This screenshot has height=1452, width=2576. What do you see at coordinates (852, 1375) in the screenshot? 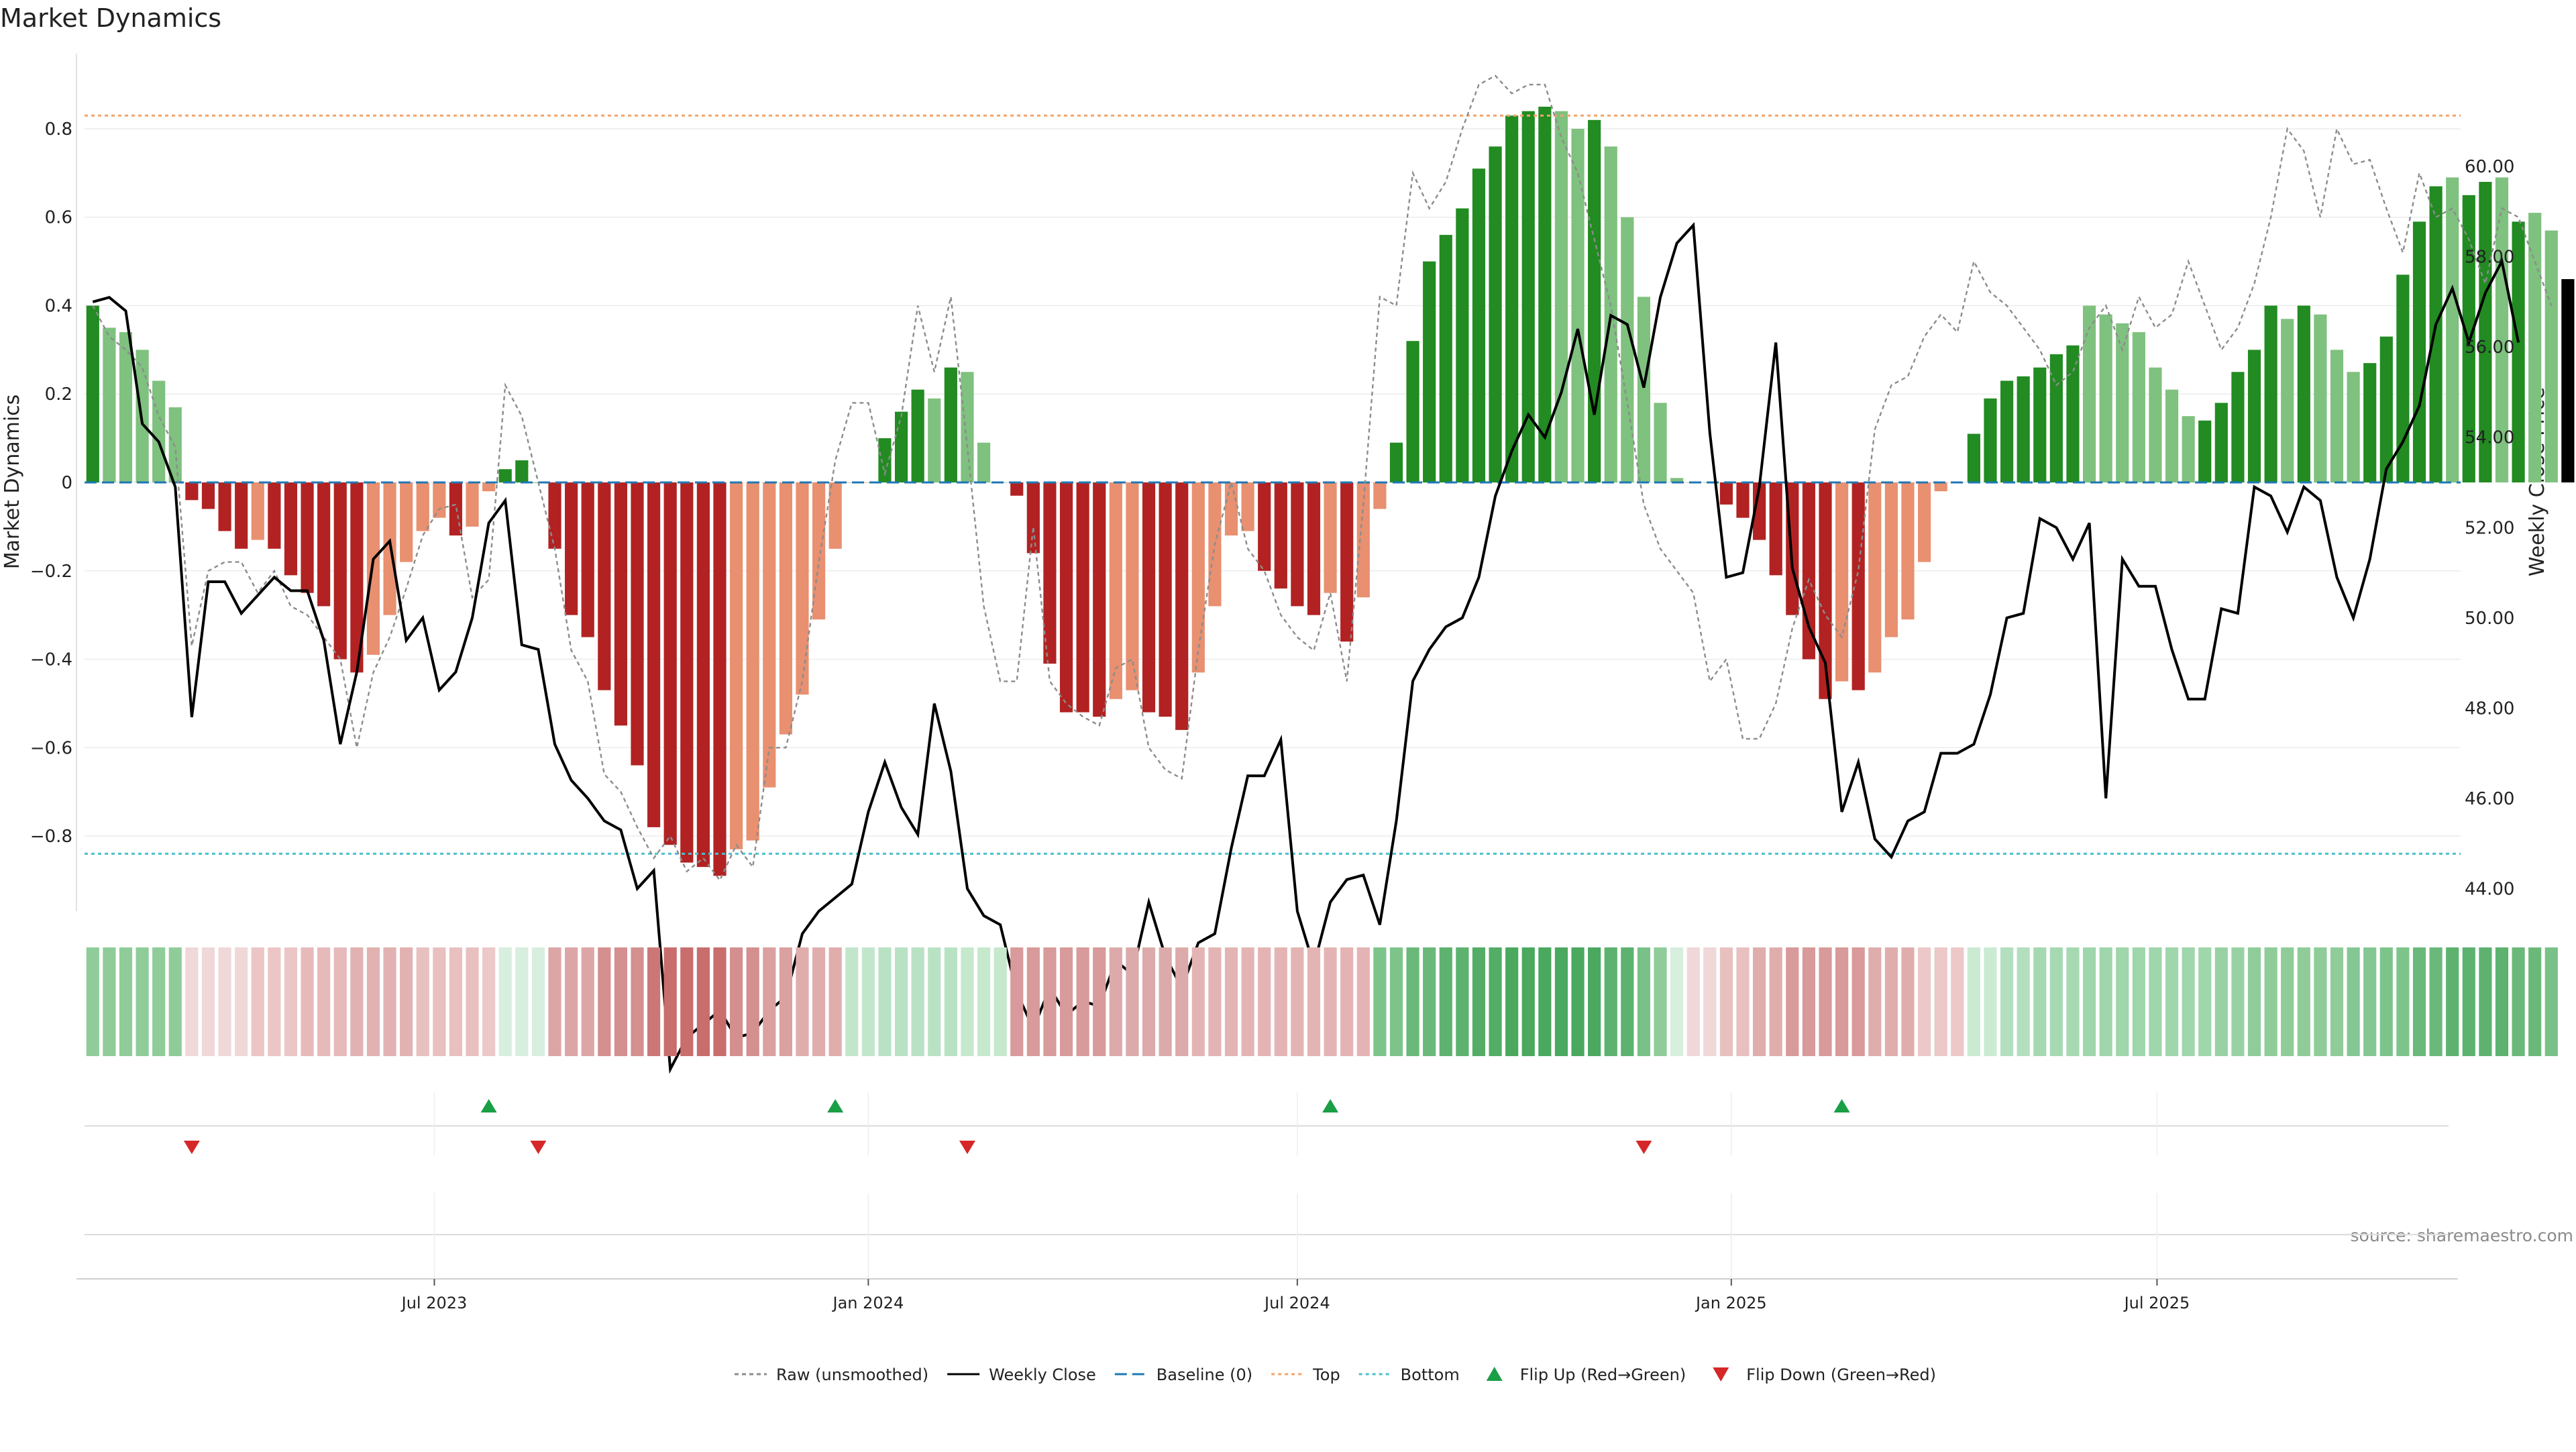
I see `legend-label: Raw (unsmoothed)` at bounding box center [852, 1375].